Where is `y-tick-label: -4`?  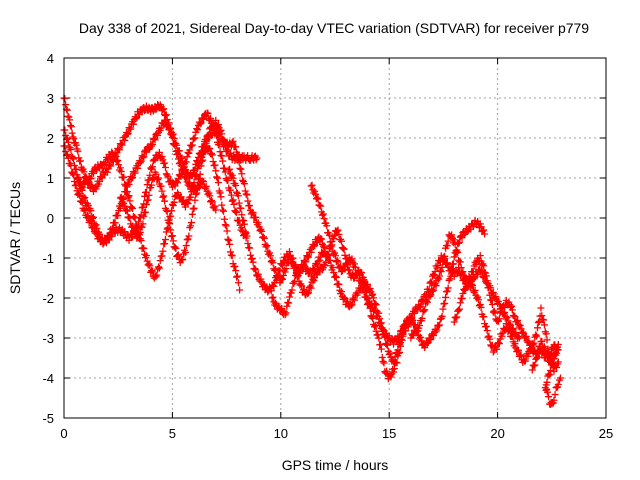 y-tick-label: -4 is located at coordinates (48, 378).